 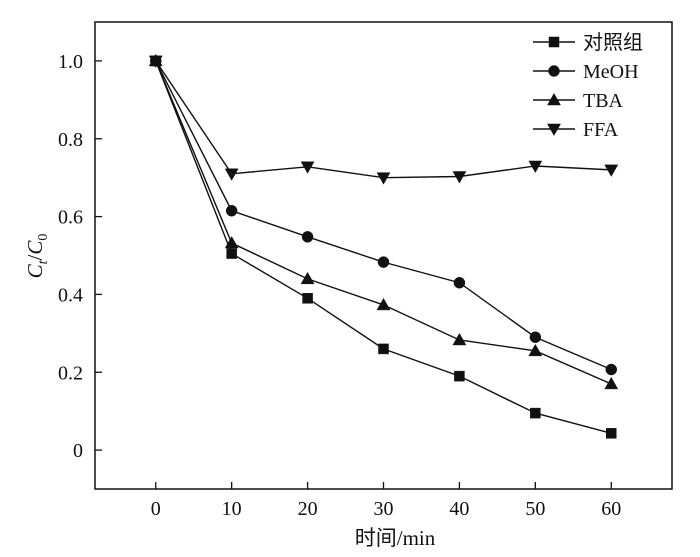 I want to click on y-axis-title-sub1: t, so click(x=43, y=261).